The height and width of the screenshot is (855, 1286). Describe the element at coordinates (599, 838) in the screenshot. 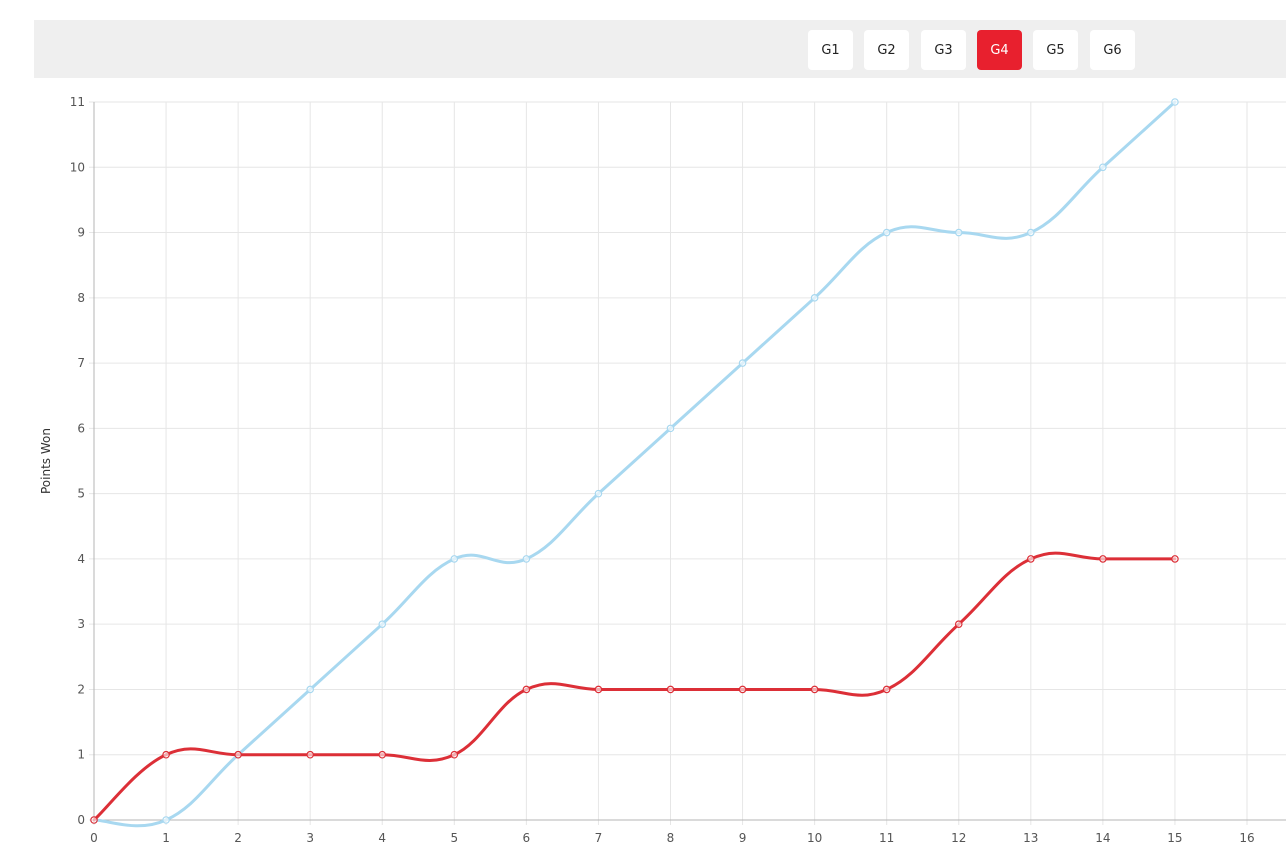

I see `x-tick-label: 7` at that location.